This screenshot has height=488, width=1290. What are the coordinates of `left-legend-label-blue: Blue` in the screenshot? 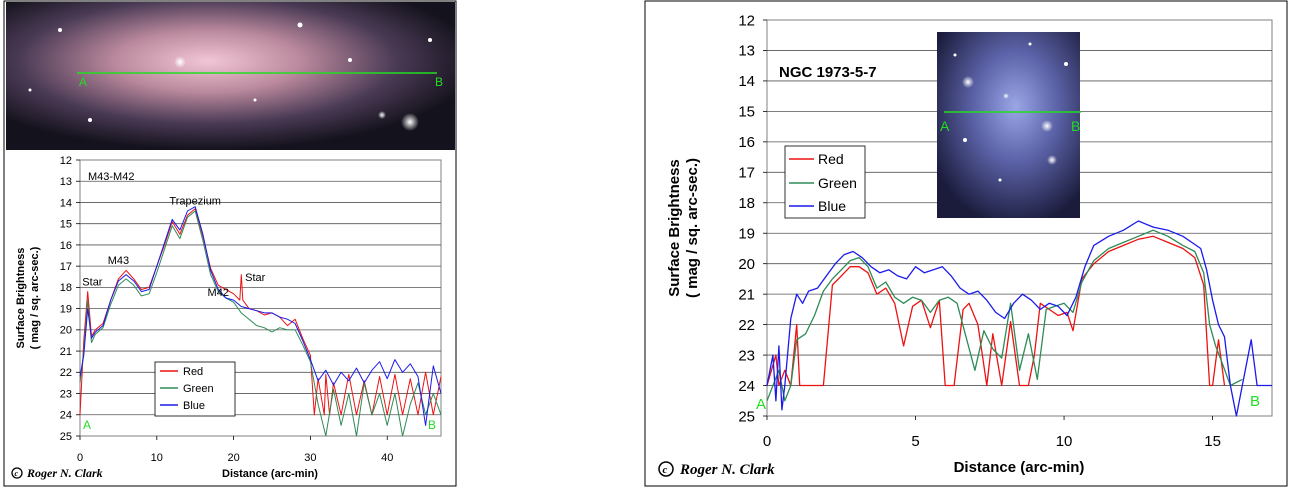 It's located at (194, 406).